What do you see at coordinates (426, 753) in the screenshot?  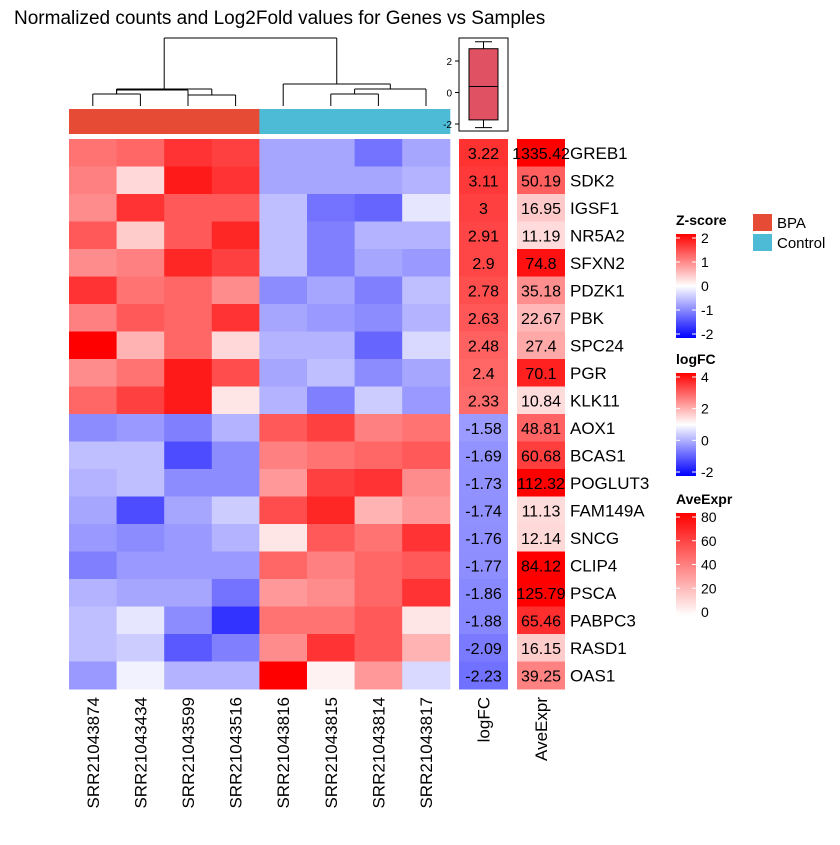 I see `sample-label: SRR21043817` at bounding box center [426, 753].